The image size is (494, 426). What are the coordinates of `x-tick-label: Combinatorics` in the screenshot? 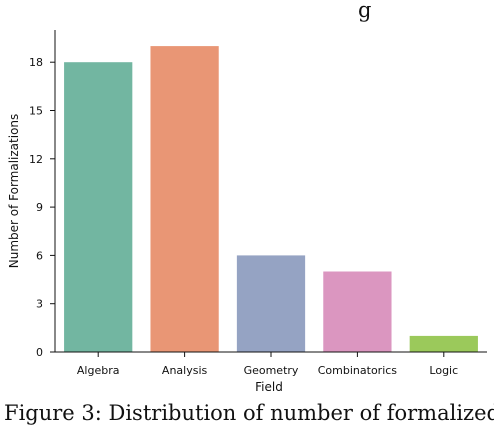 It's located at (358, 370).